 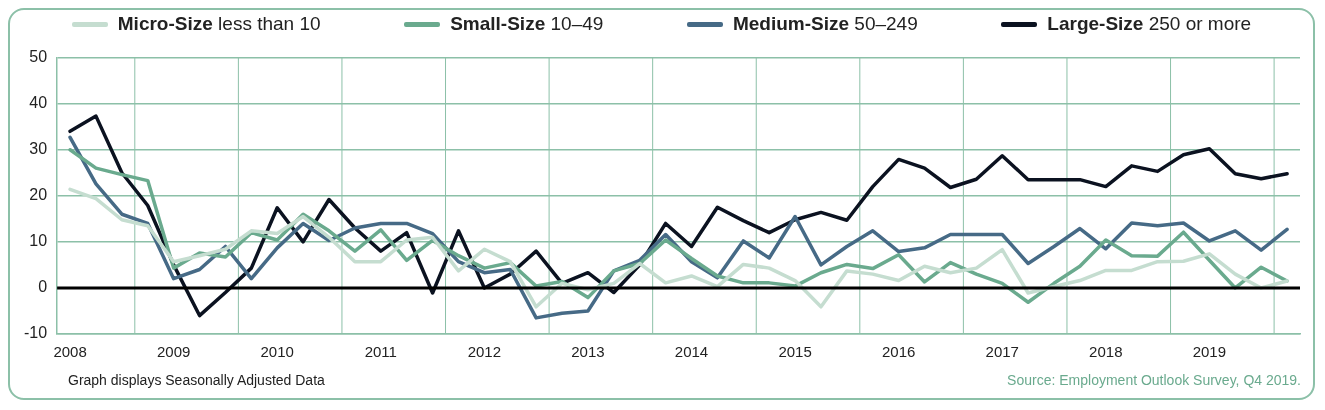 What do you see at coordinates (38, 149) in the screenshot?
I see `y-tick-label: 30` at bounding box center [38, 149].